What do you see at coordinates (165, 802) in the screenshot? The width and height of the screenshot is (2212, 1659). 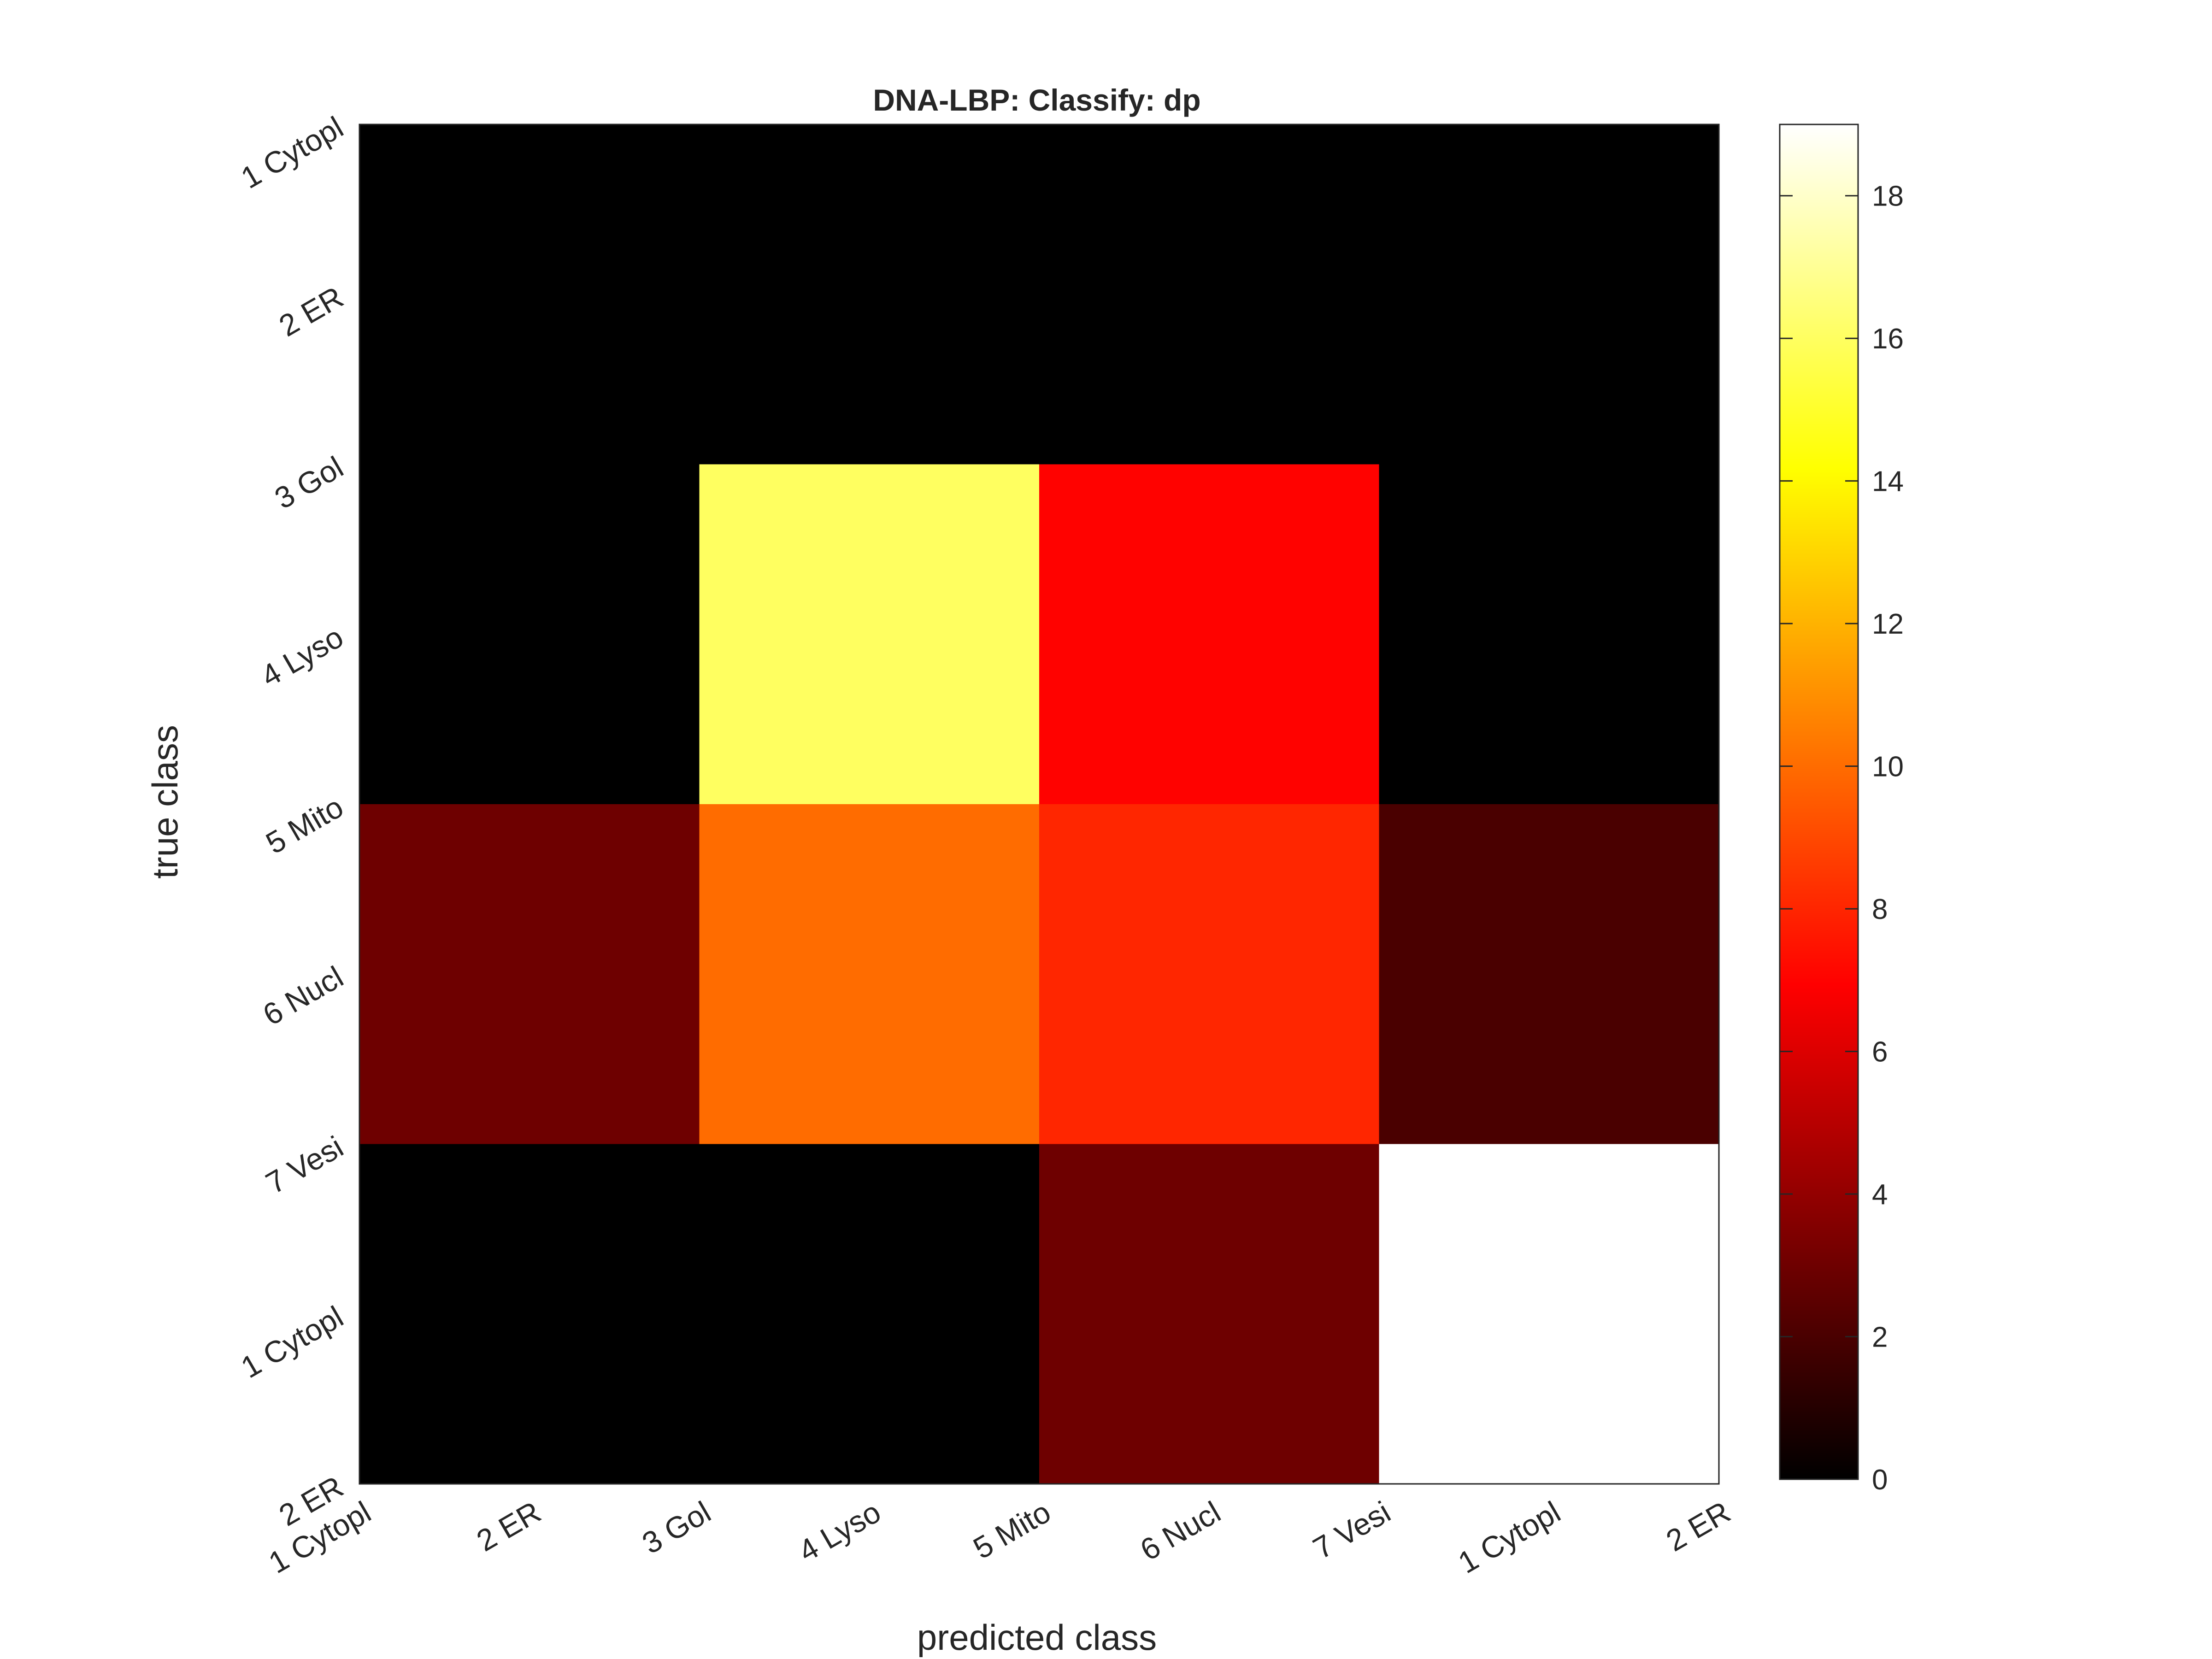 I see `y-axis-label: true class` at bounding box center [165, 802].